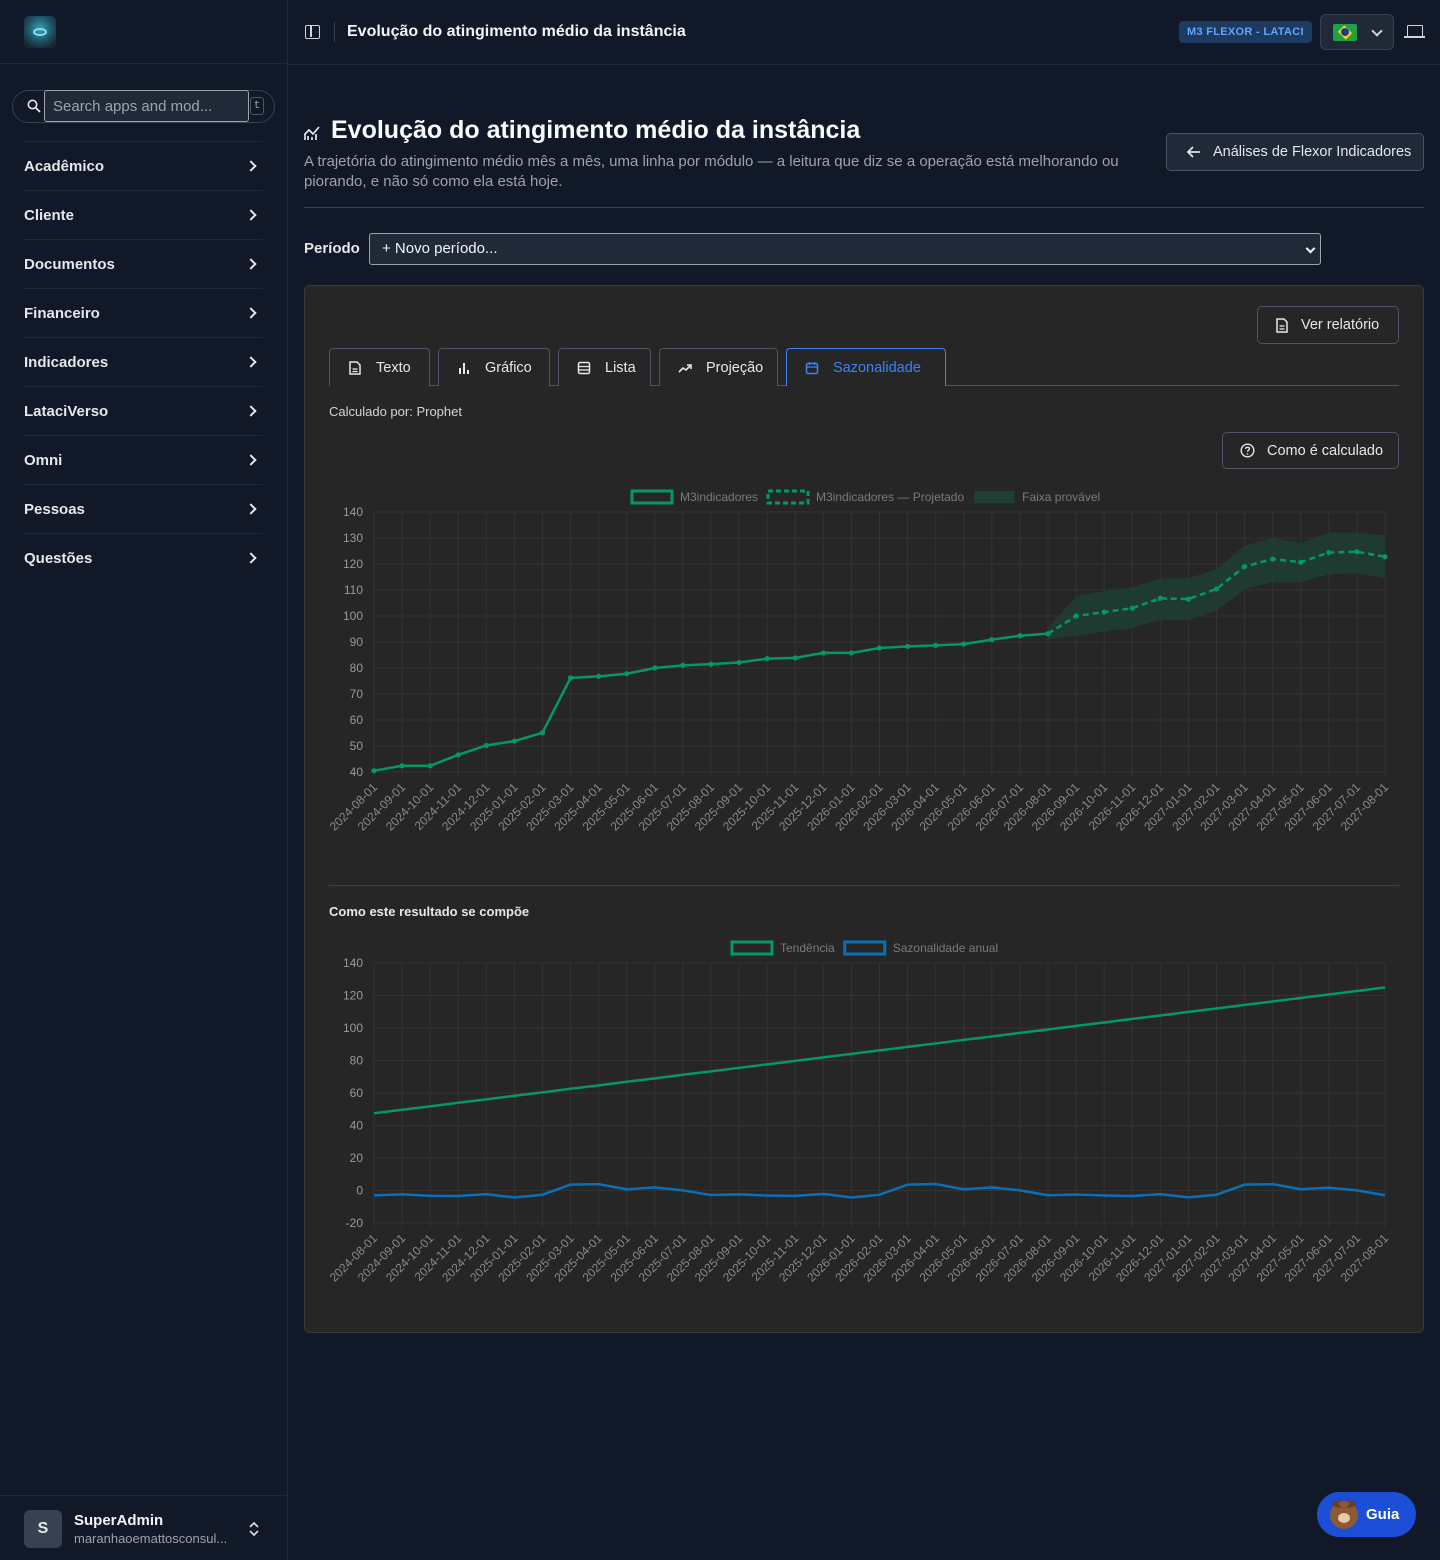  Describe the element at coordinates (864, 885) in the screenshot. I see `section-divider` at that location.